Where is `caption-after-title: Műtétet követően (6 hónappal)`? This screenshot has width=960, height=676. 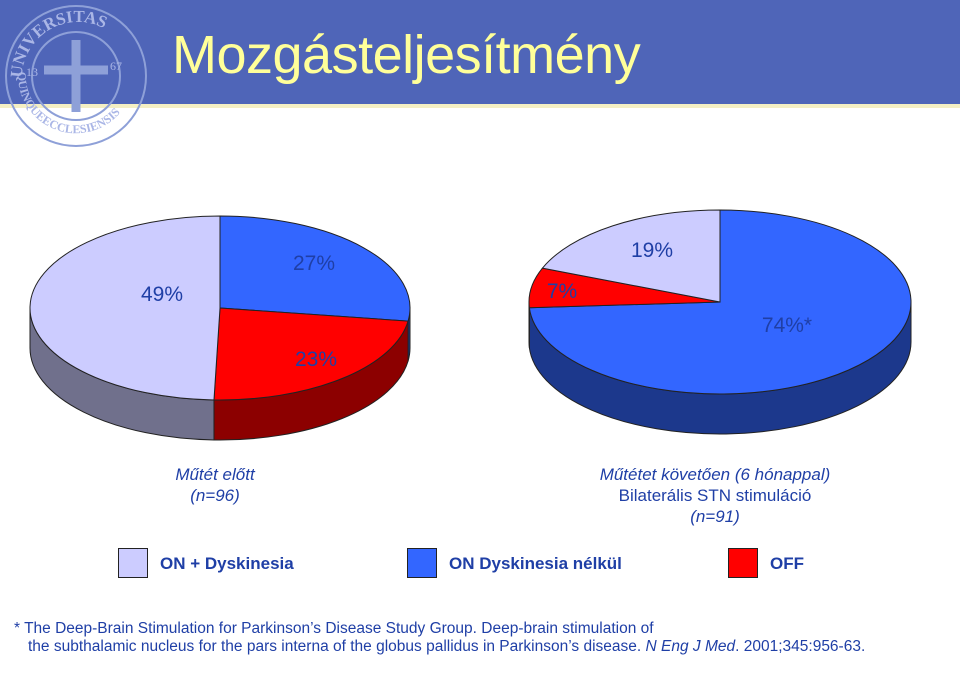 caption-after-title: Műtétet követően (6 hónappal) is located at coordinates (715, 474).